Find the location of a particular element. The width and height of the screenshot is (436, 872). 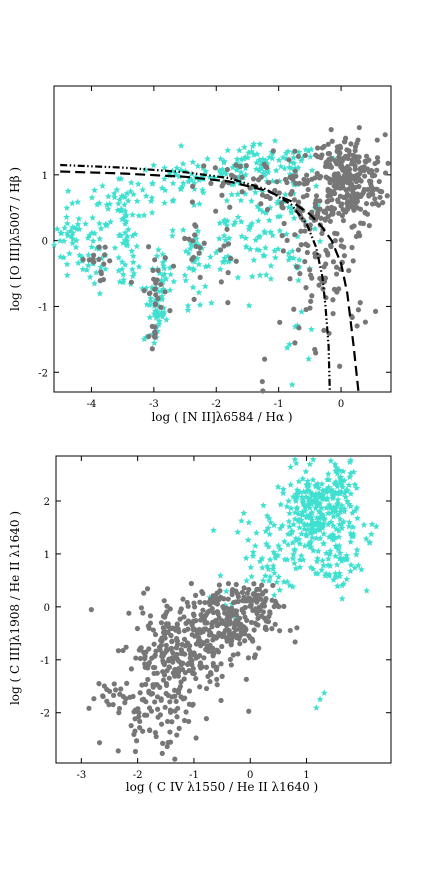

plot2-x-tick-label: 1 is located at coordinates (306, 775).